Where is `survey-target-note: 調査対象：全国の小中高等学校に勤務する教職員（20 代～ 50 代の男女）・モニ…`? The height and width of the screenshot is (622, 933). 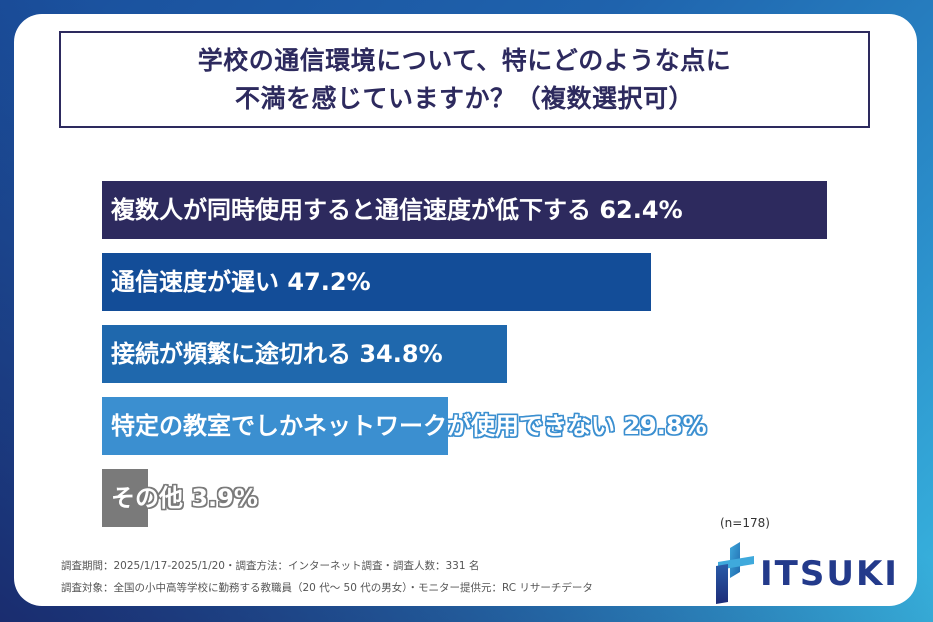
survey-target-note: 調査対象：全国の小中高等学校に勤務する教職員（20 代～ 50 代の男女）・モニ… is located at coordinates (327, 588).